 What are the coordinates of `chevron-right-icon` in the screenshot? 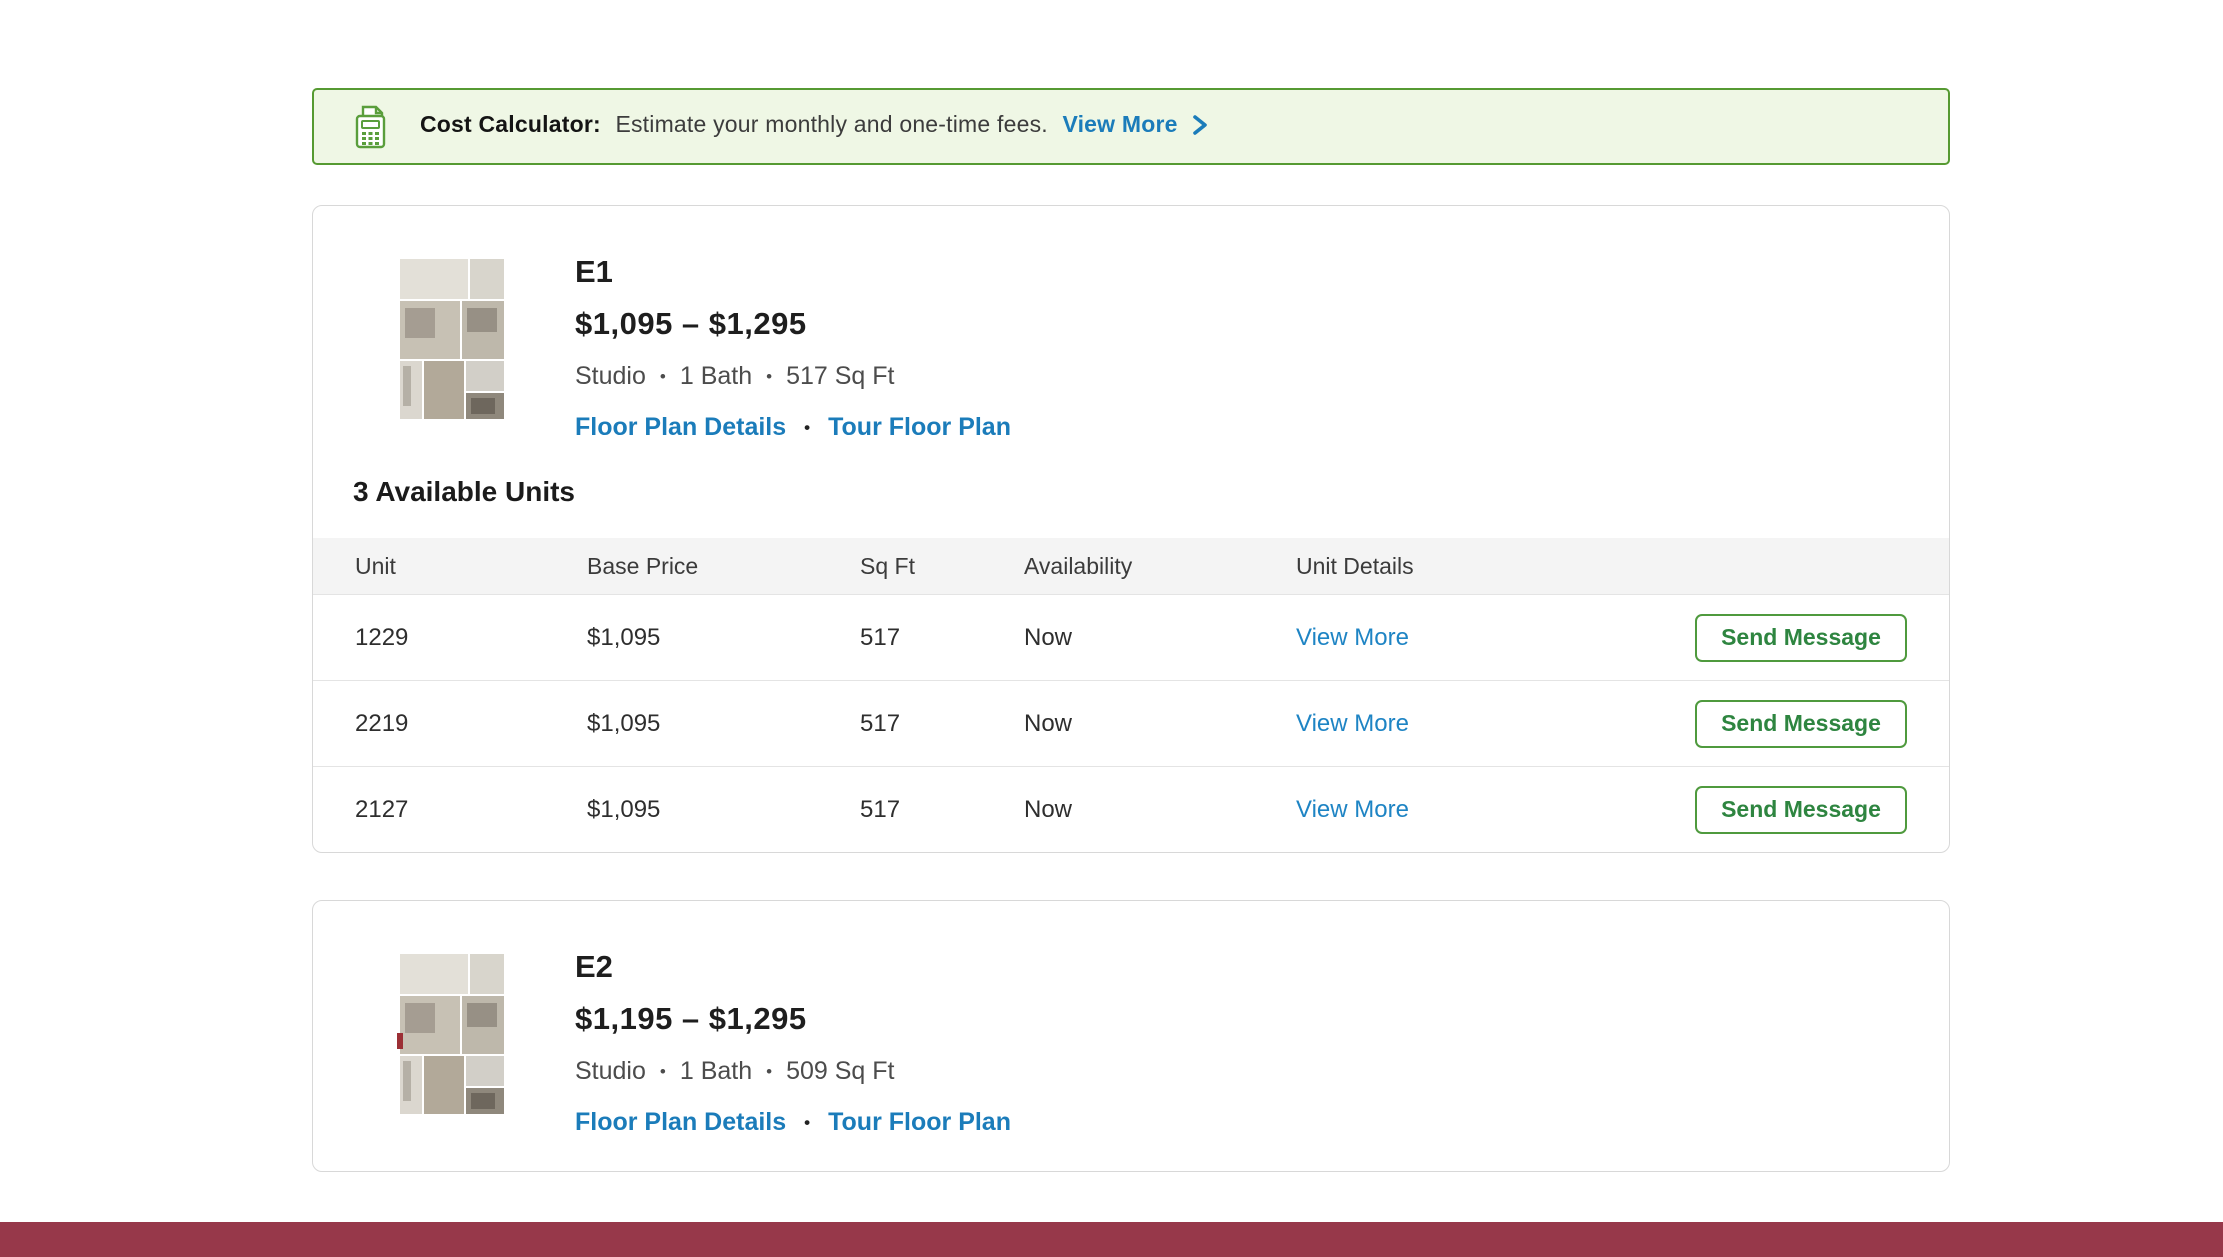 It's located at (1200, 128).